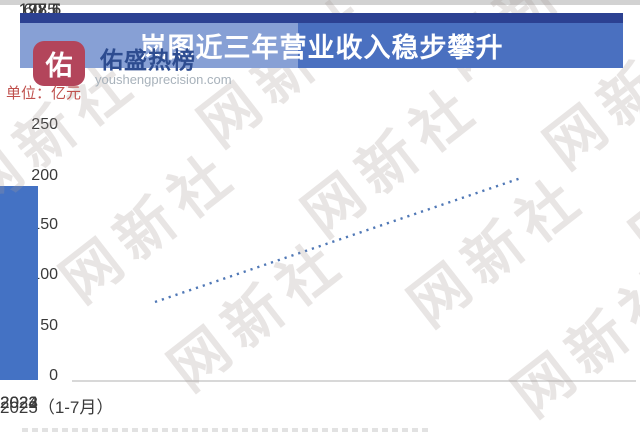 This screenshot has height=434, width=640. What do you see at coordinates (226, 430) in the screenshot?
I see `truncated-caption-artifact` at bounding box center [226, 430].